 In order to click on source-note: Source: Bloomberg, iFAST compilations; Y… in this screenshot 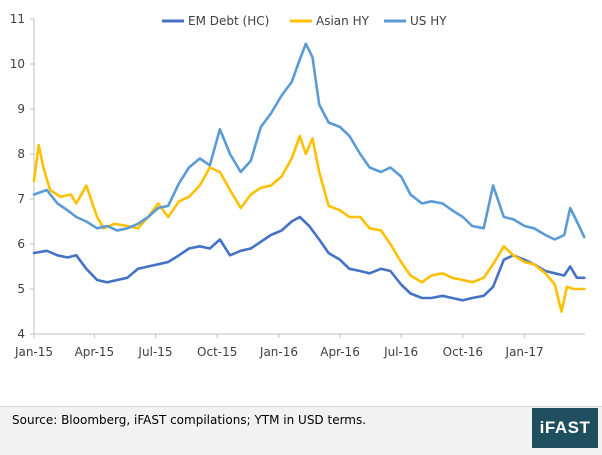, I will do `click(189, 420)`.